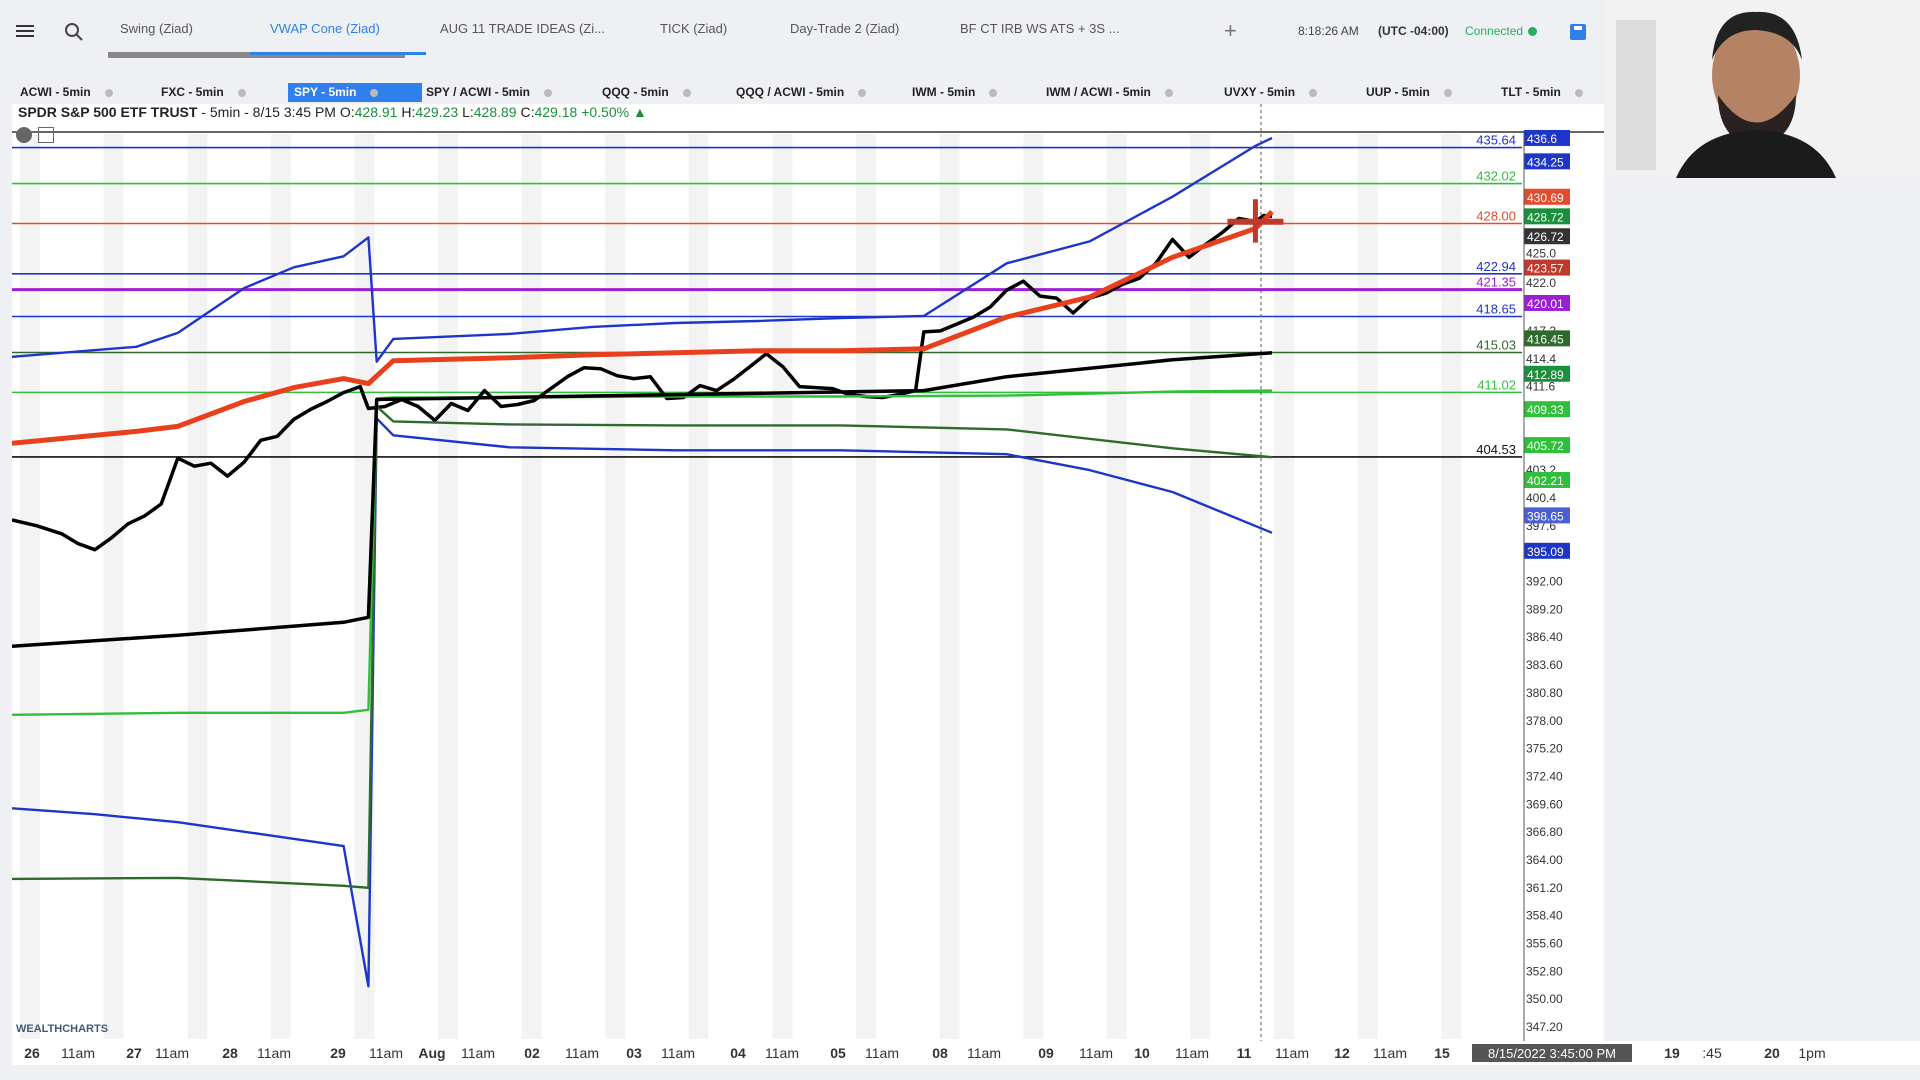  I want to click on y-tick-label: 414.4, so click(1541, 359).